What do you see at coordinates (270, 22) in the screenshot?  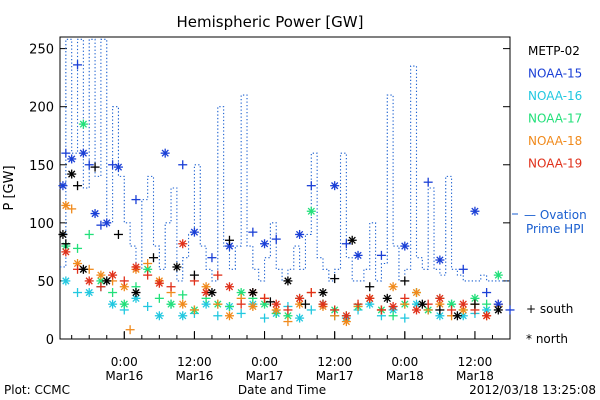 I see `chart-title: Hemispheric Power [GW]` at bounding box center [270, 22].